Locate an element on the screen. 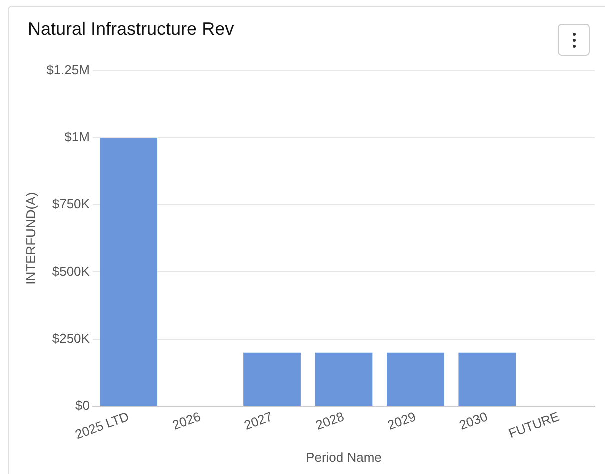  x-tick-label: 2026 is located at coordinates (186, 420).